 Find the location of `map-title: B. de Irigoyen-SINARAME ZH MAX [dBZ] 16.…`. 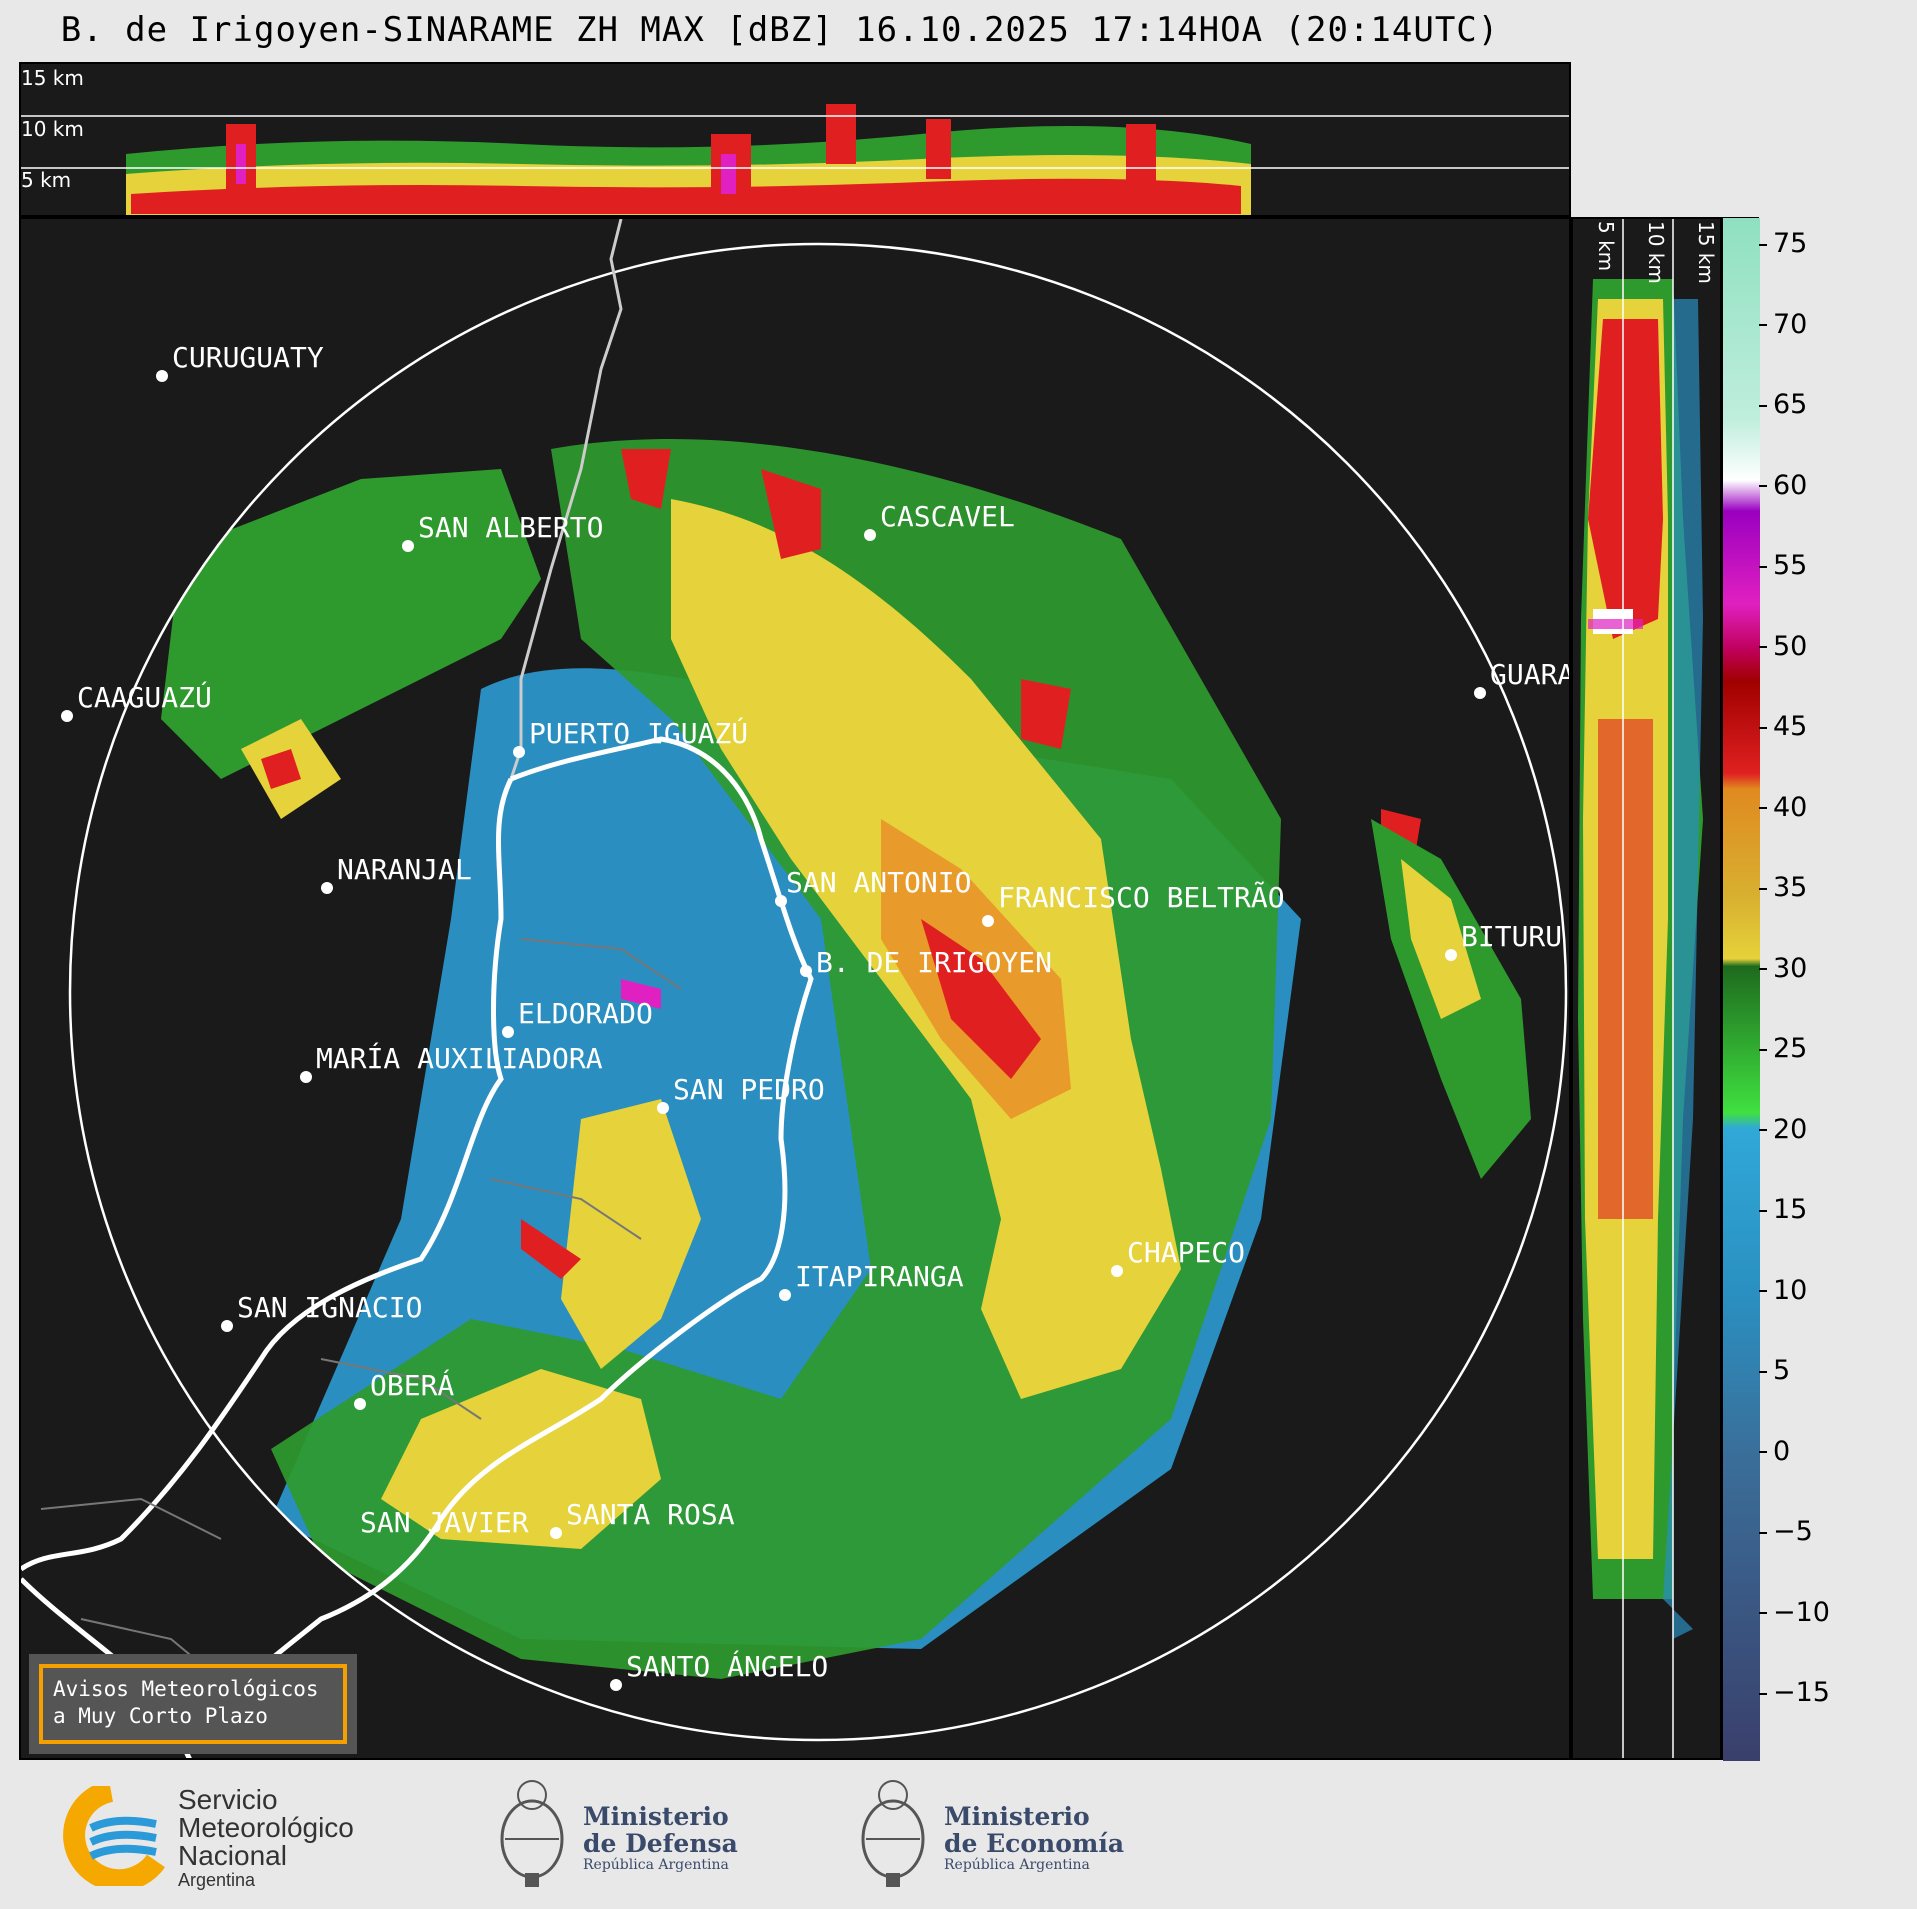

map-title: B. de Irigoyen-SINARAME ZH MAX [dBZ] 16.… is located at coordinates (780, 30).